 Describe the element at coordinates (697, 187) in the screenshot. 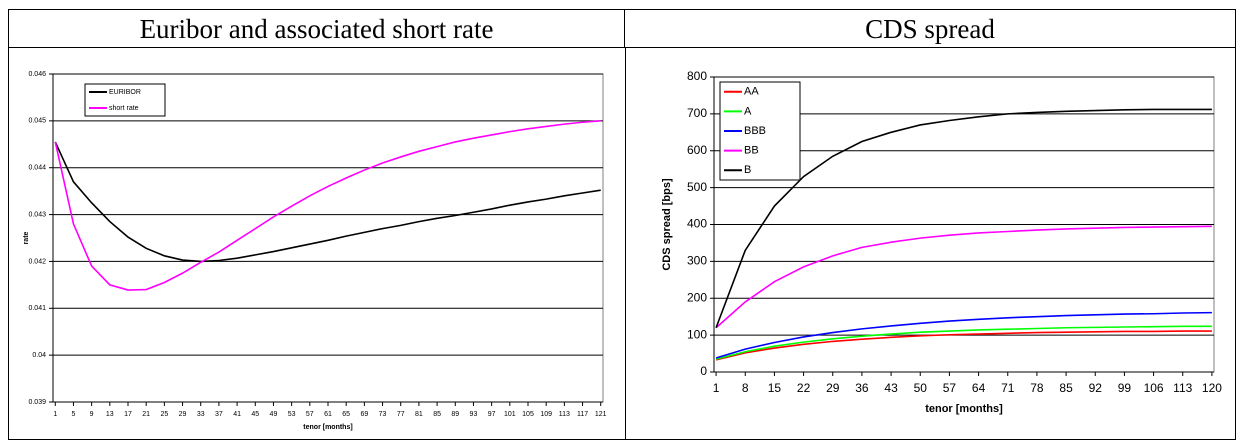

I see `y-tick-label: 500` at that location.